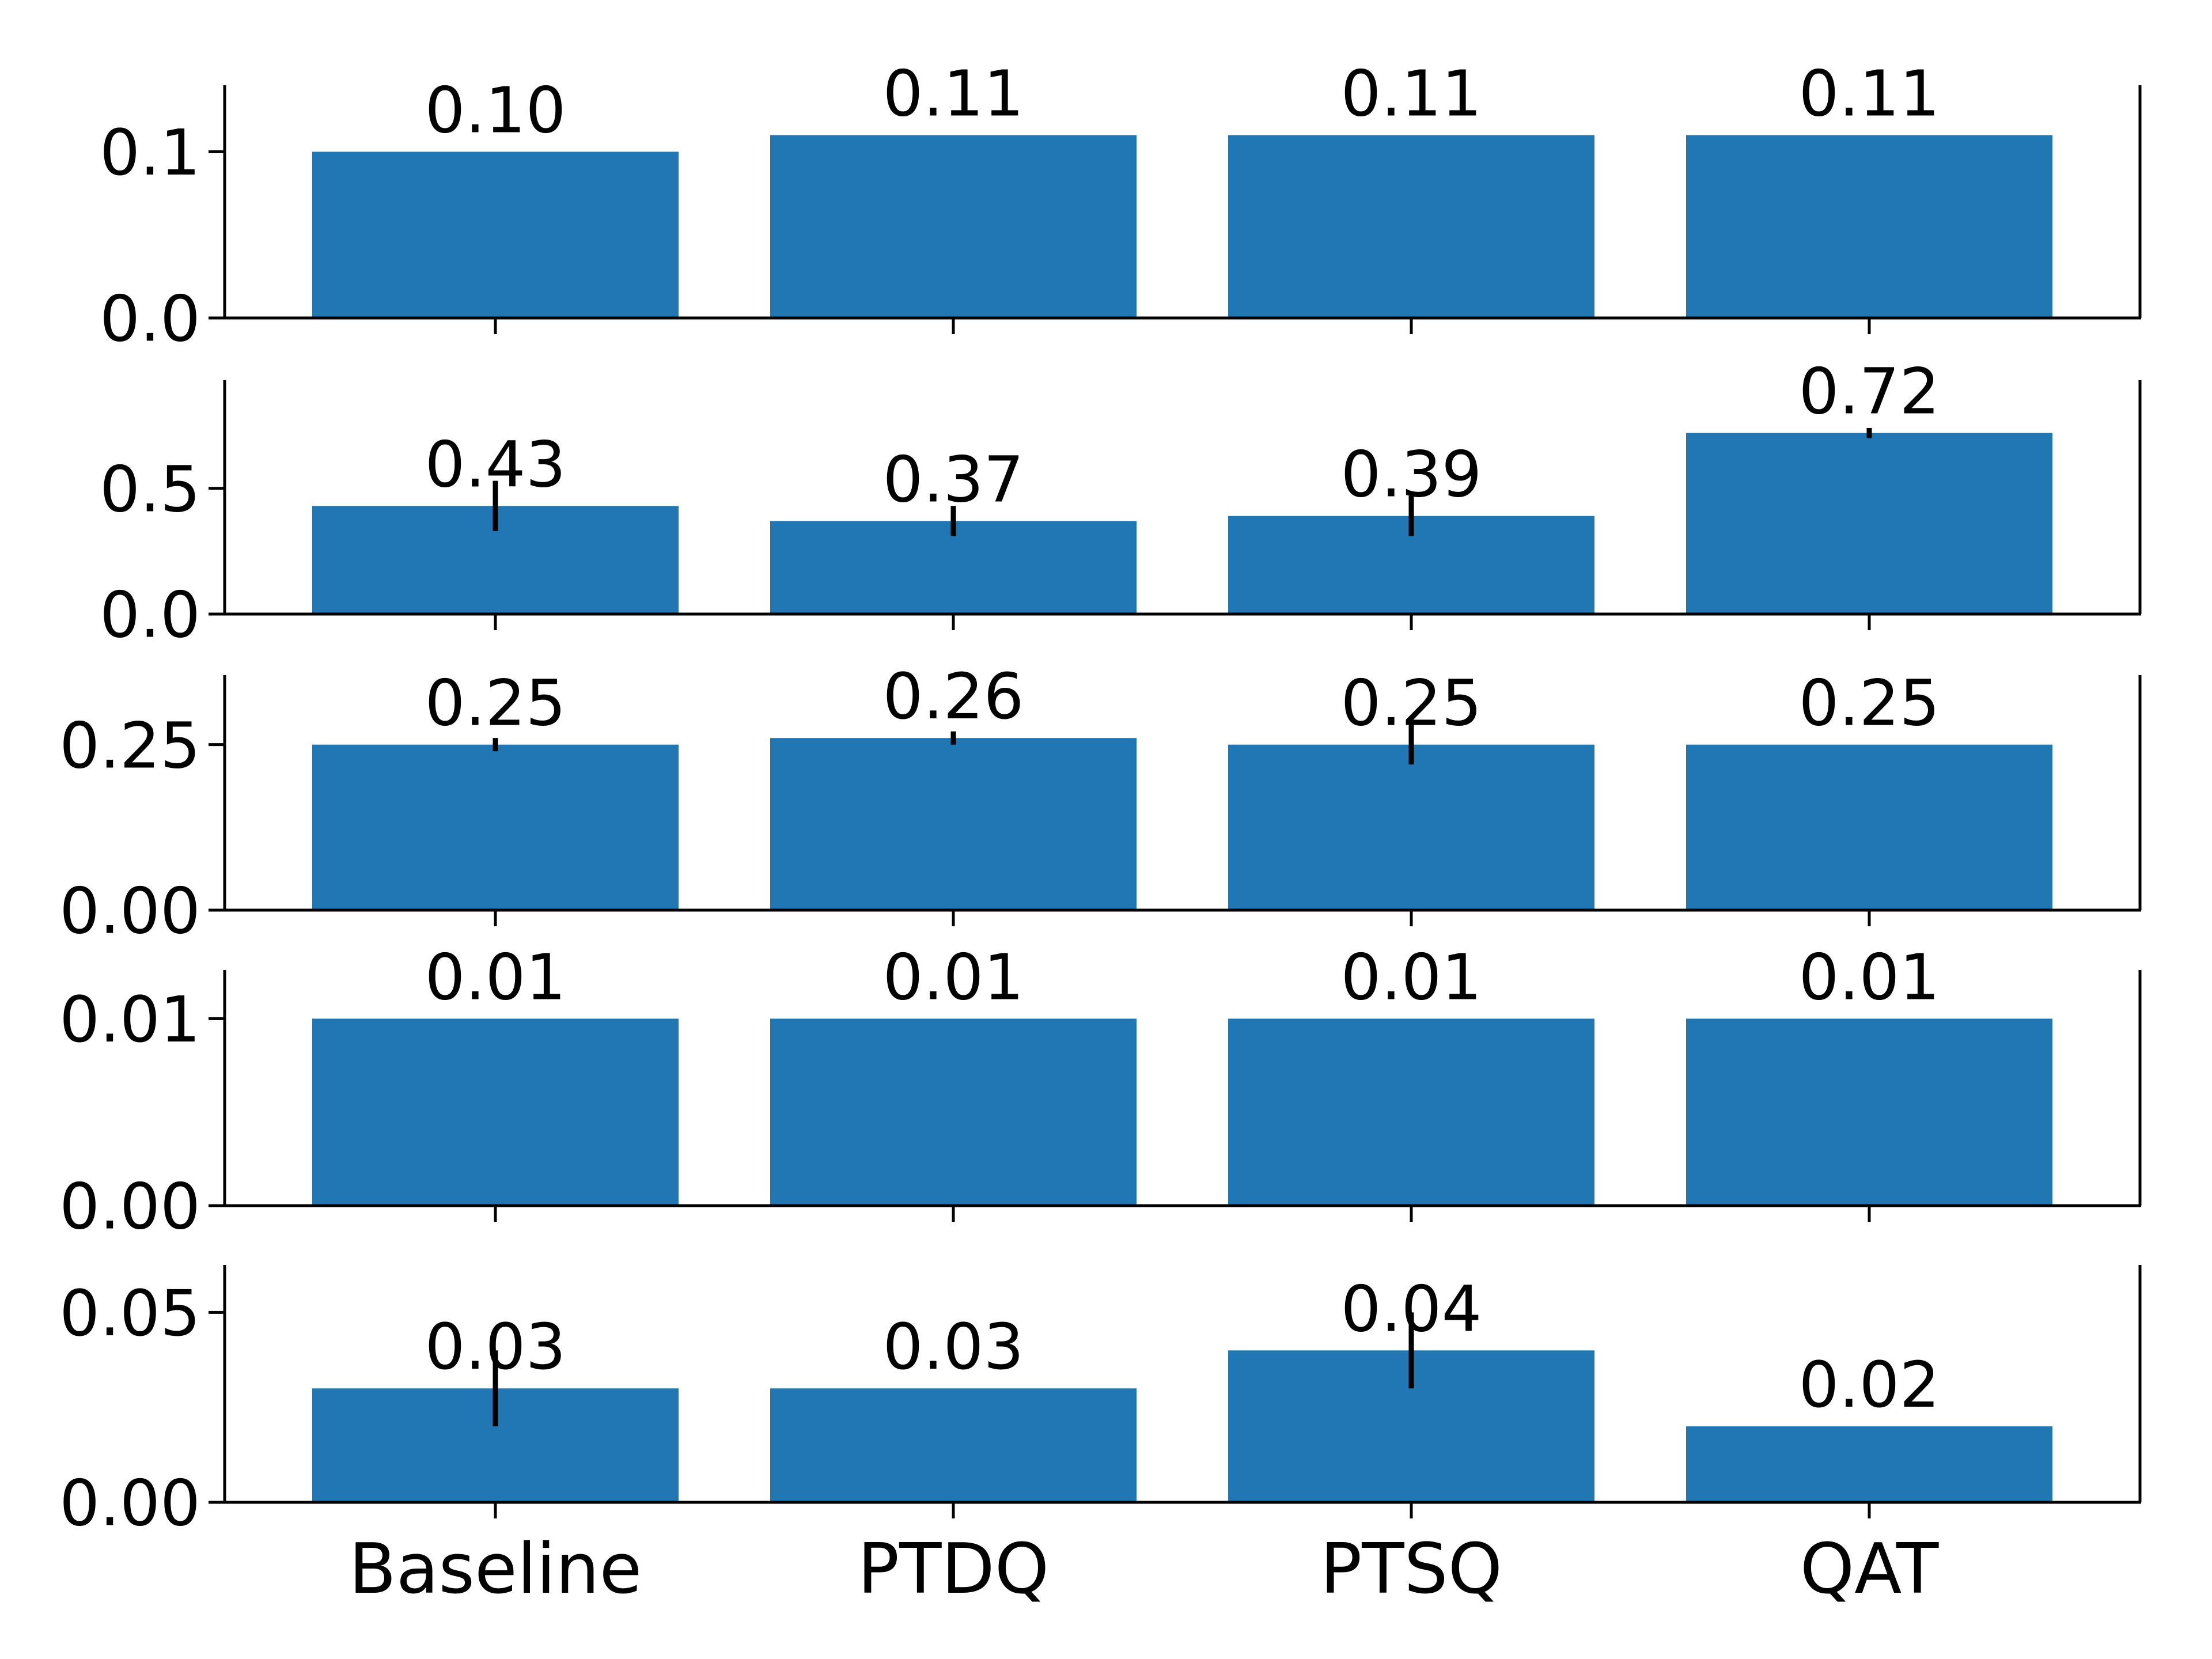 The width and height of the screenshot is (2212, 1659). I want to click on value-label: 0.39, so click(1411, 475).